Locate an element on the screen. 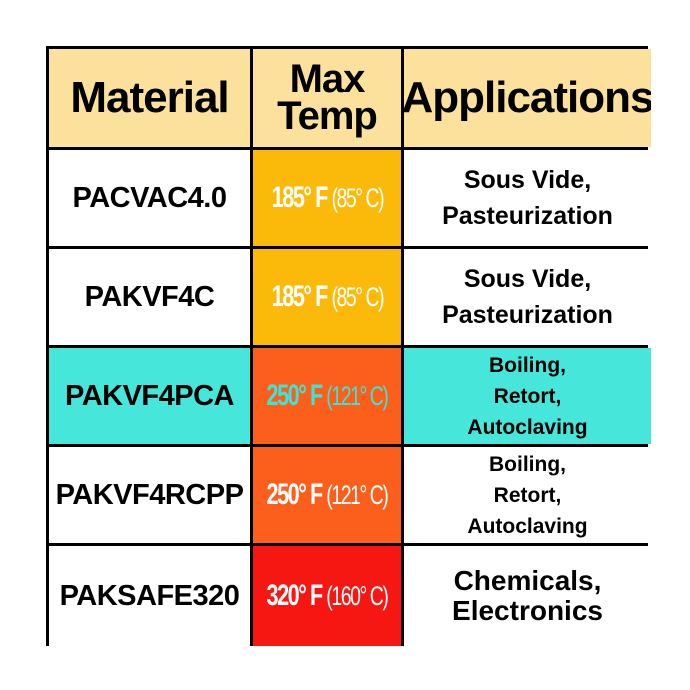 This screenshot has height=690, width=690. application-line: Electronics is located at coordinates (527, 610).